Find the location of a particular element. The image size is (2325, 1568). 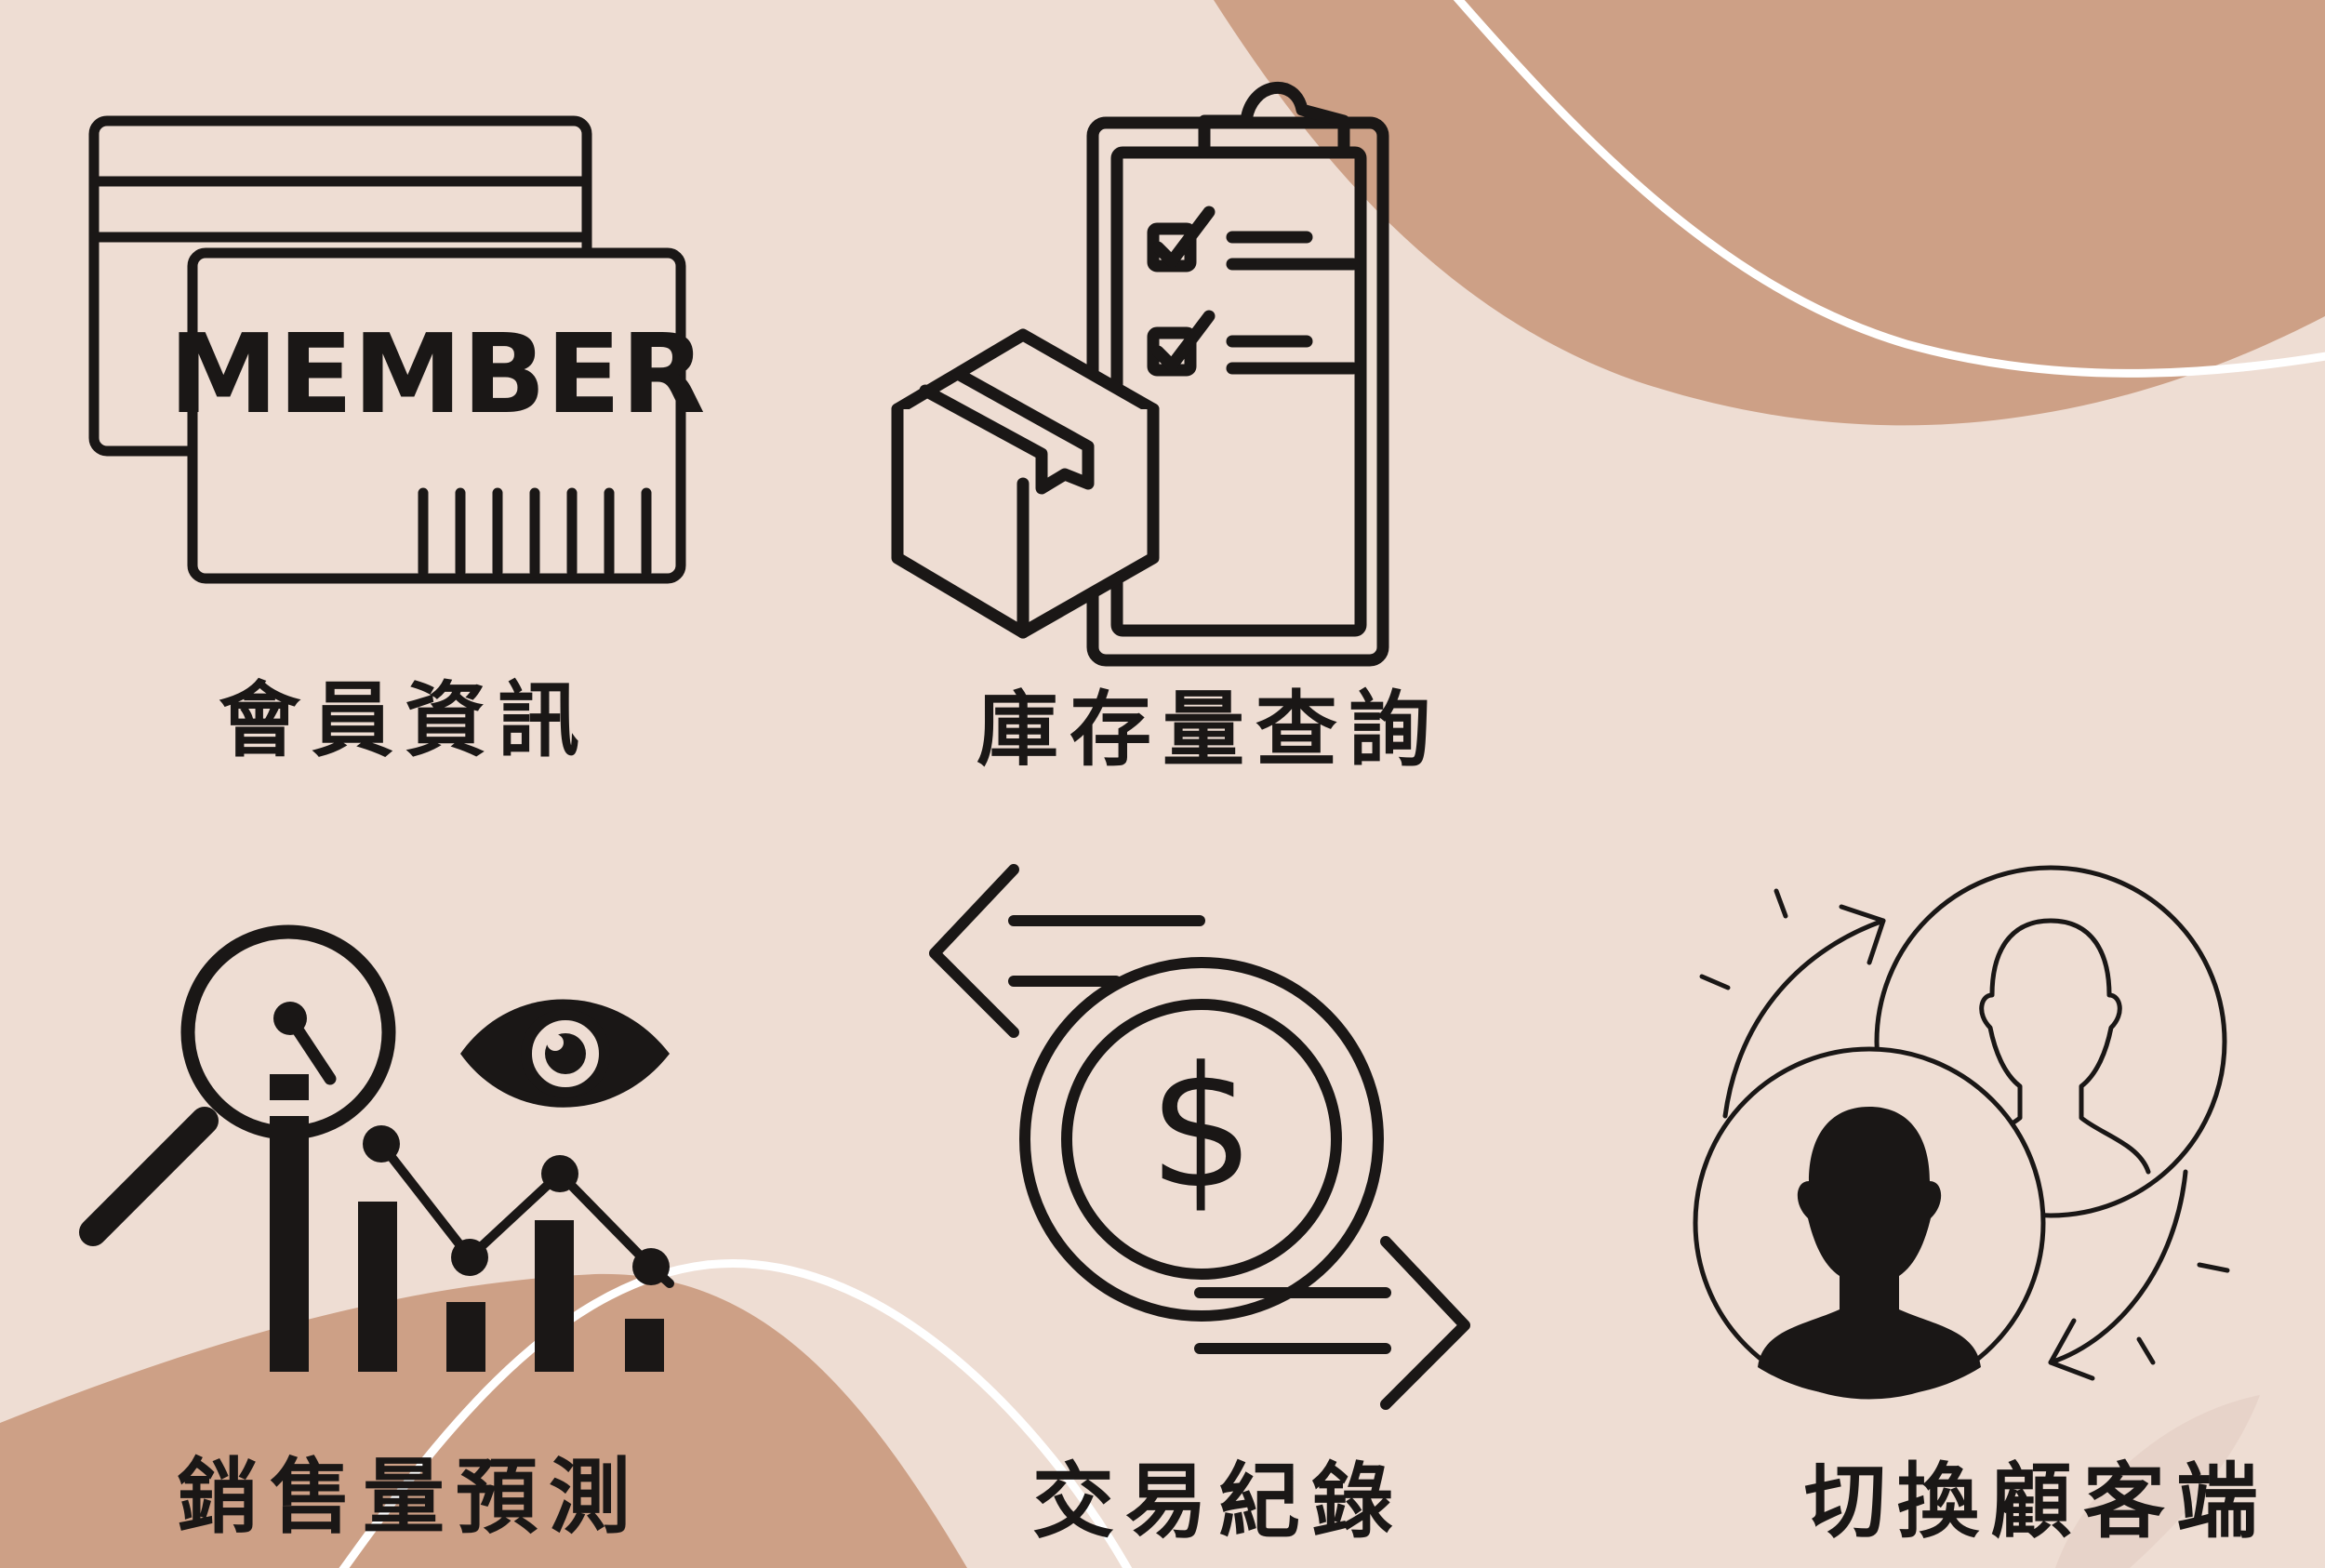

magnifier-handle is located at coordinates (149, 1176).